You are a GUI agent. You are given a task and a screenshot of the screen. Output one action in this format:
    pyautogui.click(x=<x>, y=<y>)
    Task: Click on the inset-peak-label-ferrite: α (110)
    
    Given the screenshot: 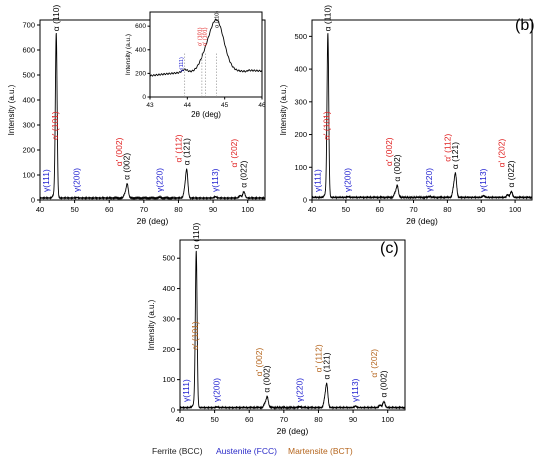 What is the action you would take?
    pyautogui.click(x=218, y=19)
    